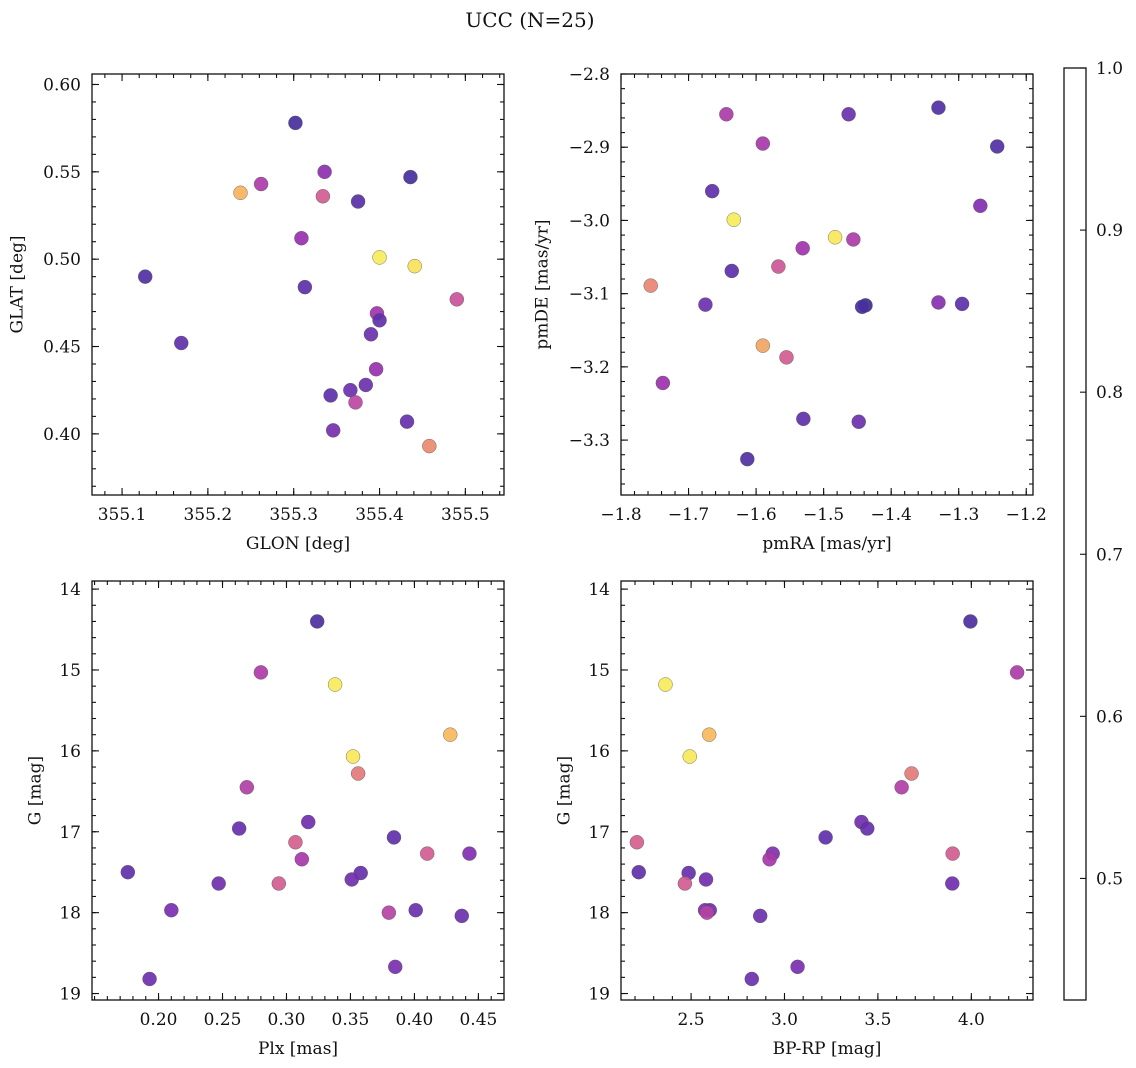  I want to click on y-tick-label: 17, so click(599, 833).